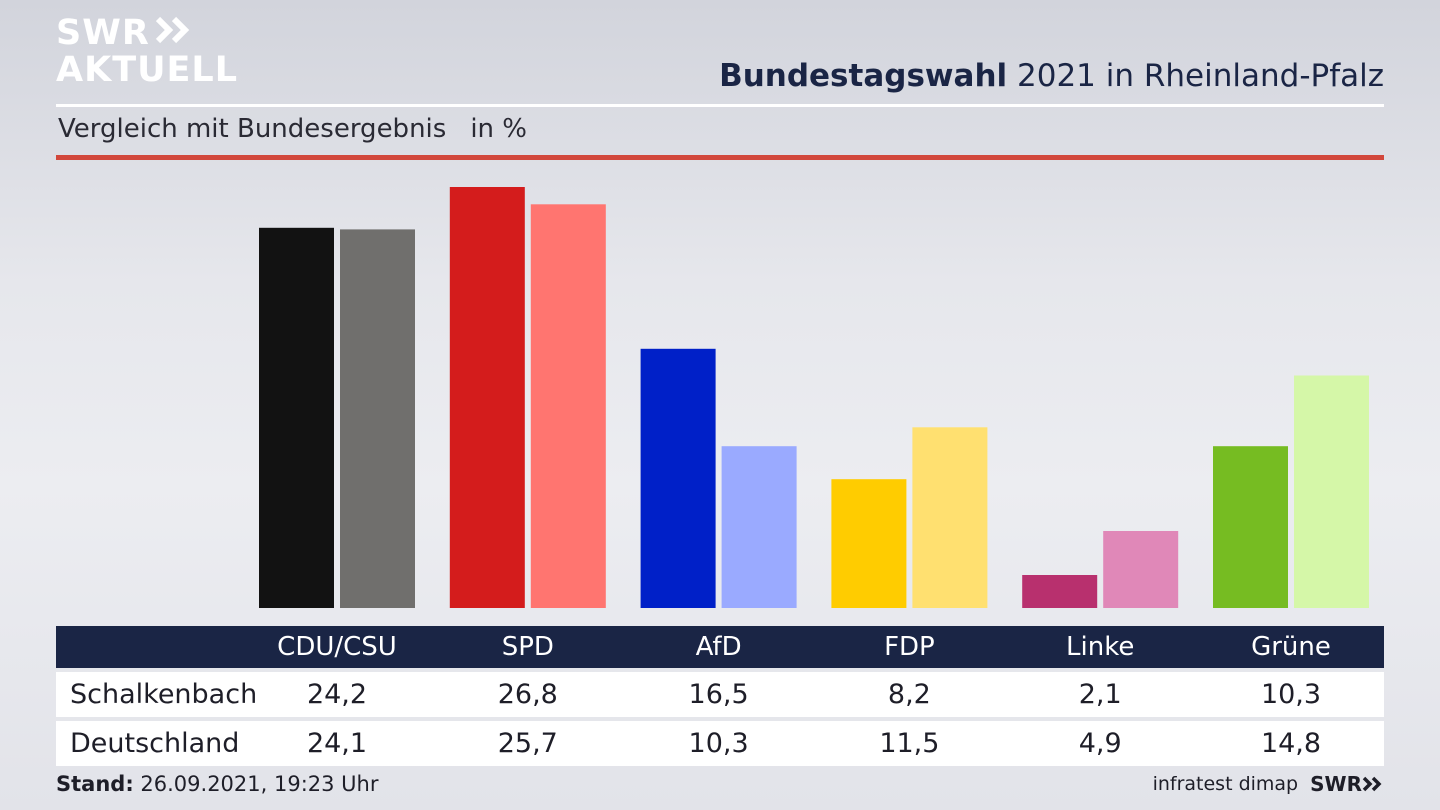  Describe the element at coordinates (1291, 743) in the screenshot. I see `value-cell: 14,8` at that location.